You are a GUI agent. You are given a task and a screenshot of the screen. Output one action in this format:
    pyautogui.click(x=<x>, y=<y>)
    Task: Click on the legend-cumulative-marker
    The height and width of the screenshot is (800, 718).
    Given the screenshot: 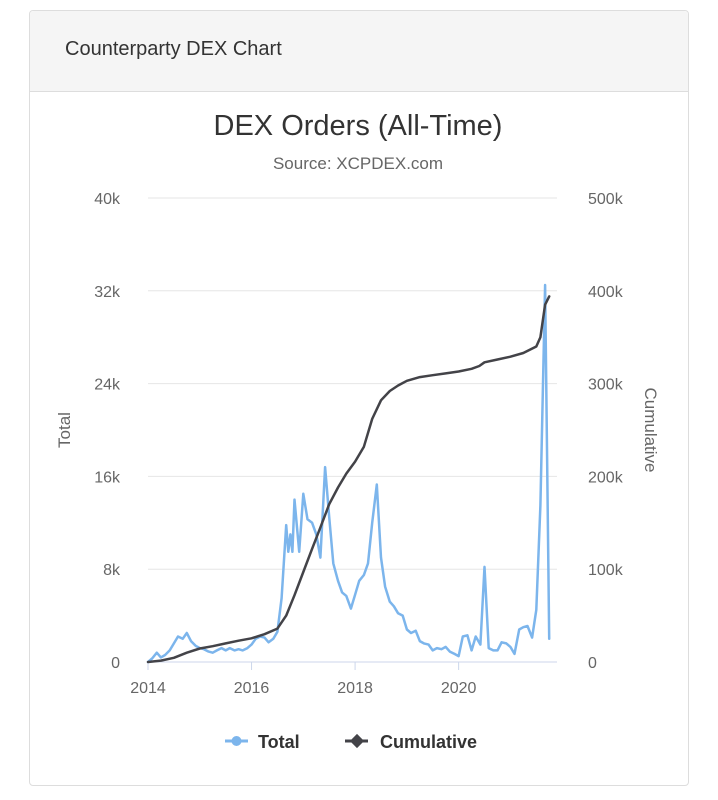 What is the action you would take?
    pyautogui.click(x=357, y=741)
    